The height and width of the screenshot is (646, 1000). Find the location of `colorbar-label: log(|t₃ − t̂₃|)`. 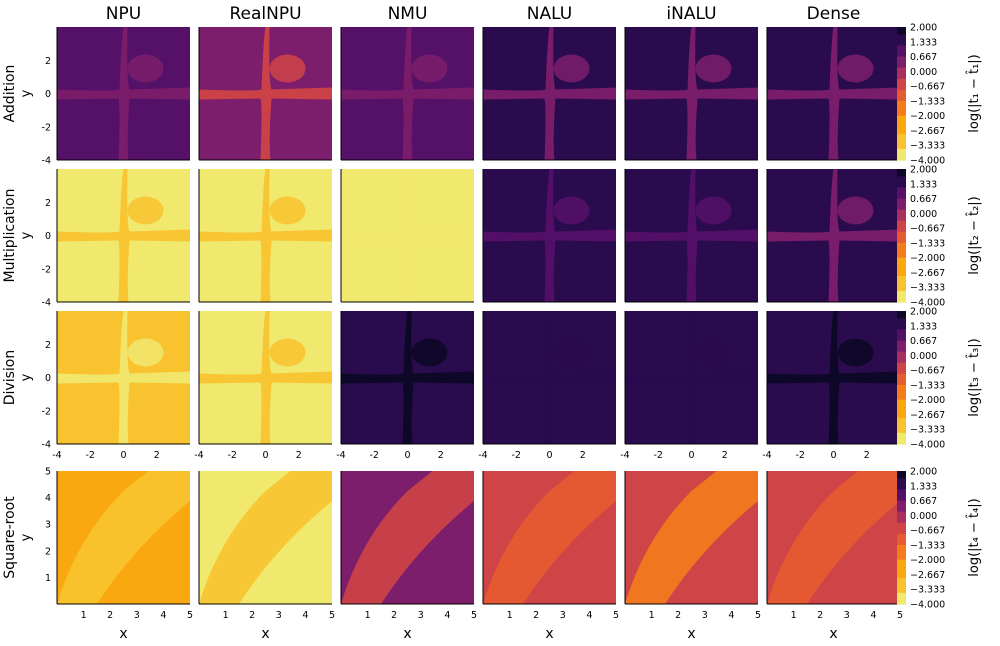

colorbar-label: log(|t₃ − t̂₃|) is located at coordinates (974, 377).